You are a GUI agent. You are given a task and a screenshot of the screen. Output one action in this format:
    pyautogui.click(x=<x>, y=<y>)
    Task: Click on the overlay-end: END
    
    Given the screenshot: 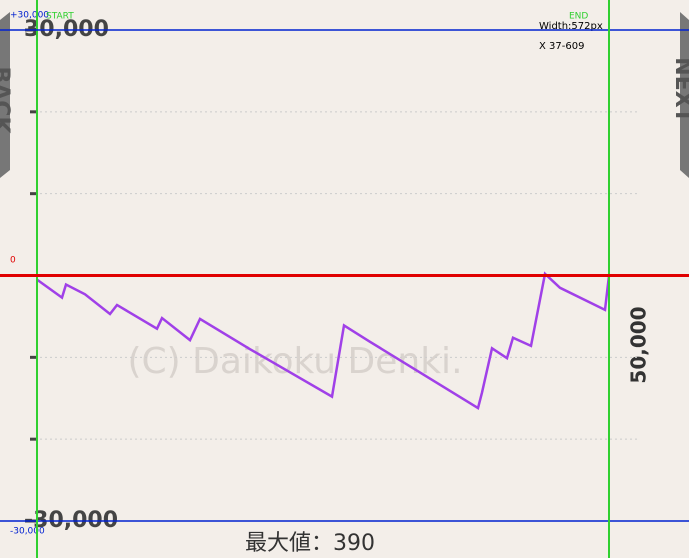 What is the action you would take?
    pyautogui.click(x=578, y=17)
    